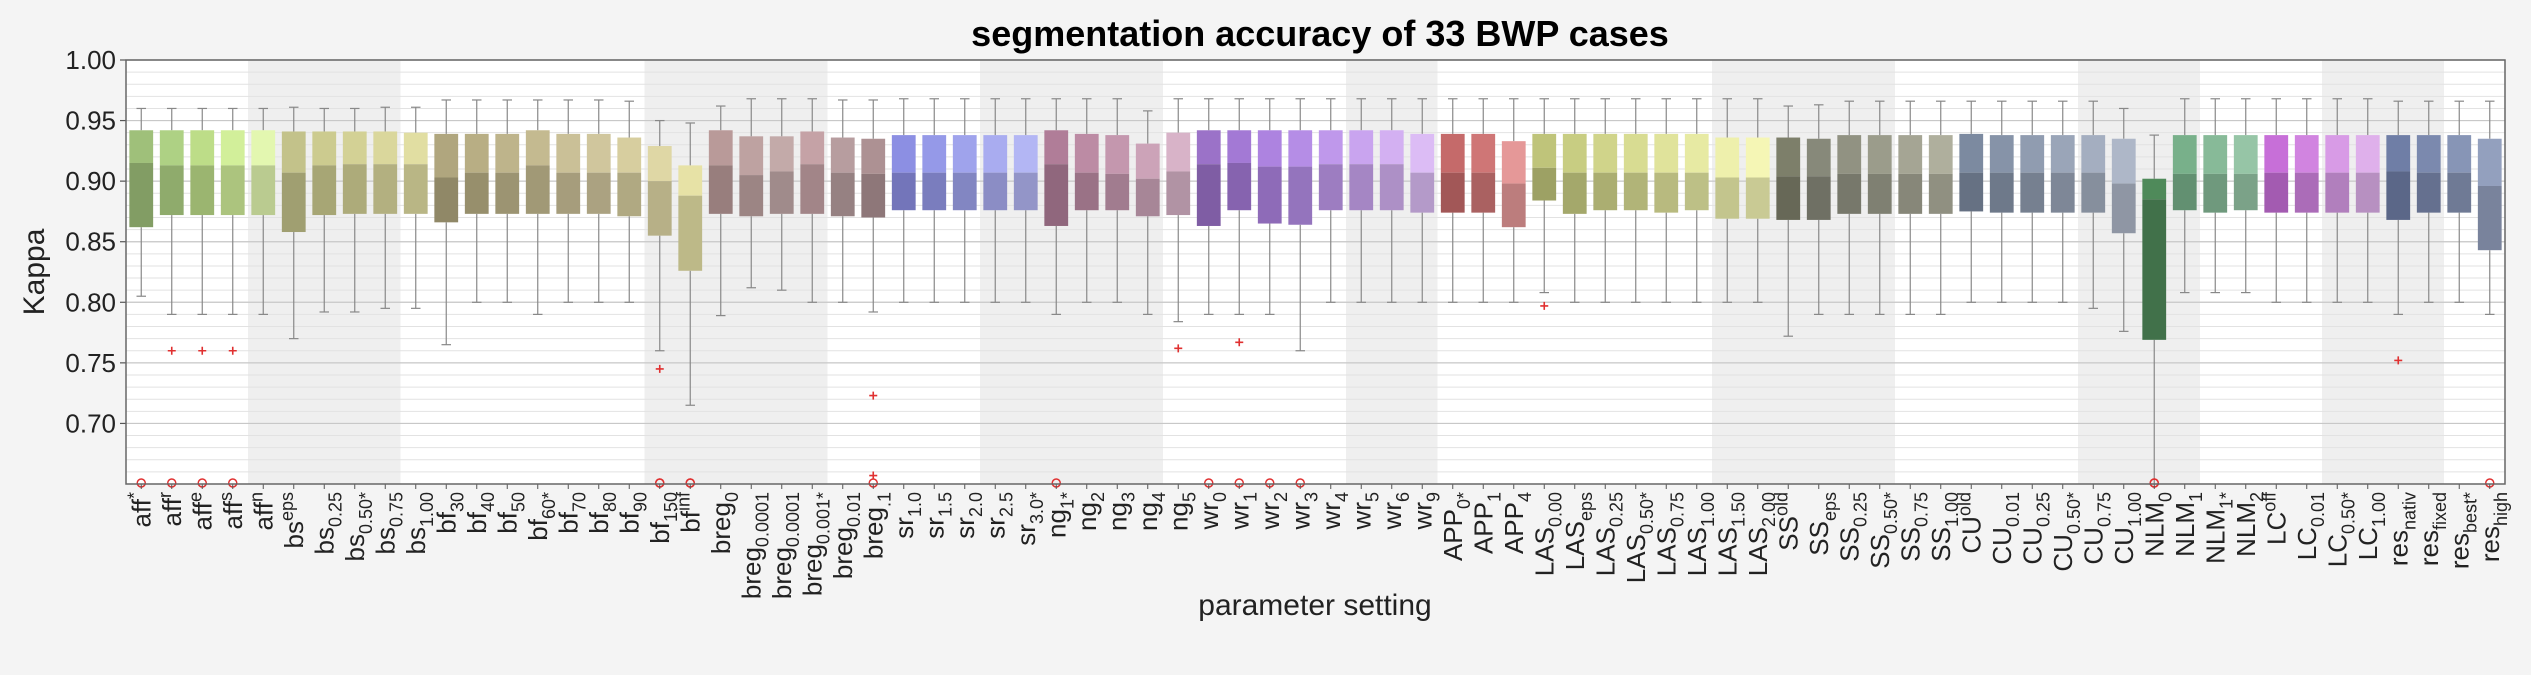 The image size is (2531, 675). What do you see at coordinates (1669, 534) in the screenshot?
I see `x-tick-label: LAS0.75` at bounding box center [1669, 534].